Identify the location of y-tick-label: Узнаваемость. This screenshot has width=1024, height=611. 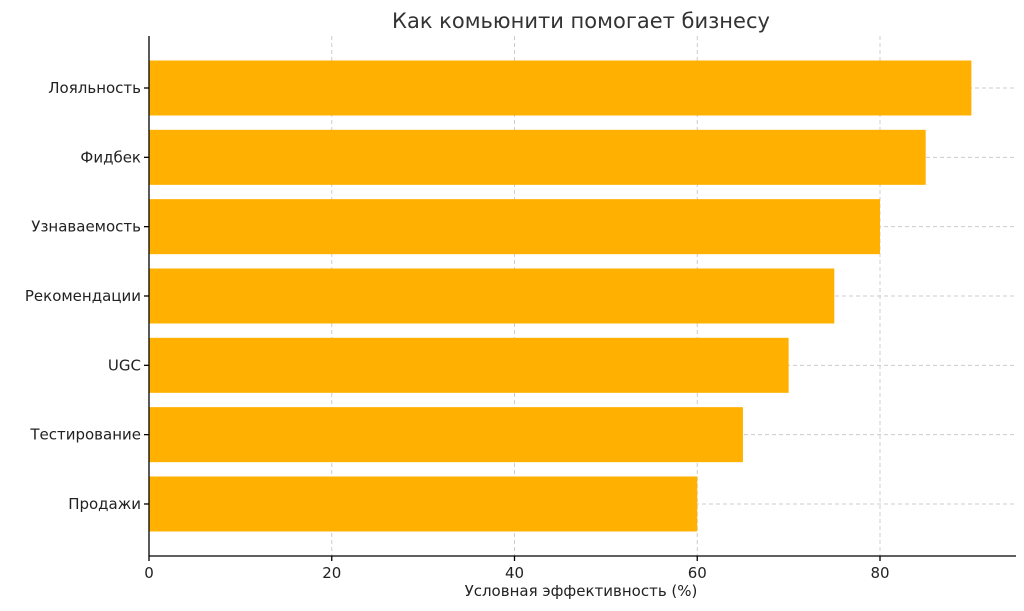
(86, 227).